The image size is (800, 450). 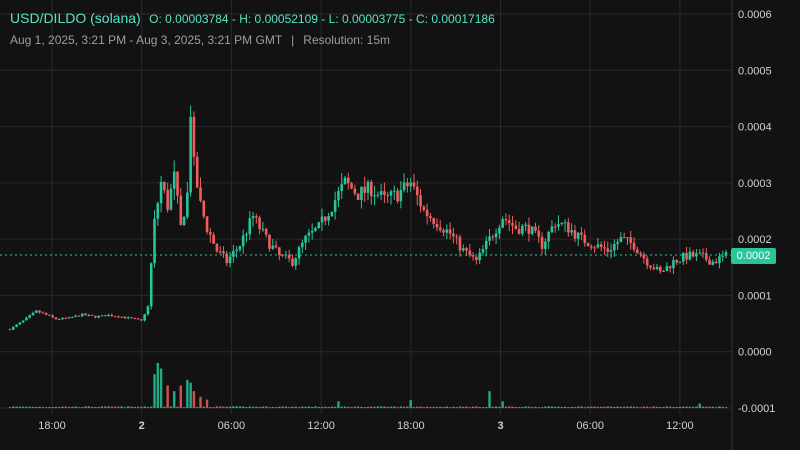 What do you see at coordinates (755, 240) in the screenshot?
I see `y-tick-label: 0.0002` at bounding box center [755, 240].